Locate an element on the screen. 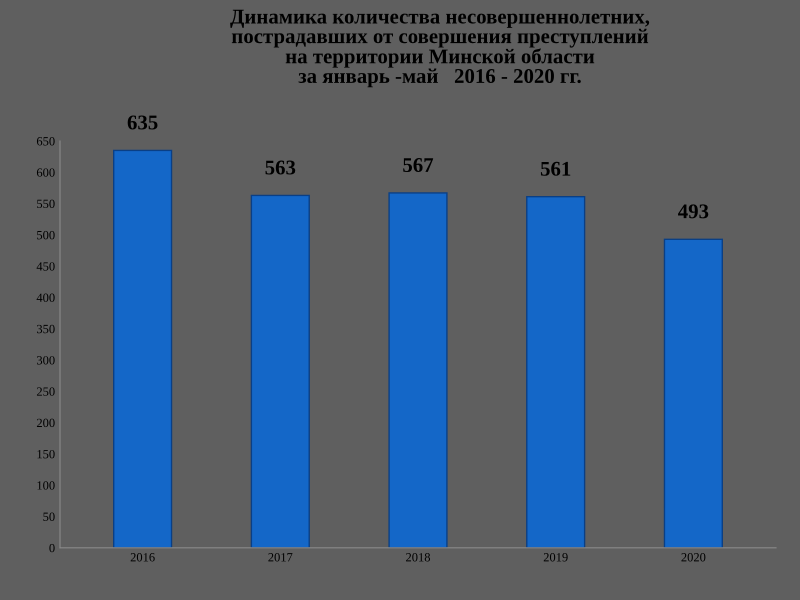 This screenshot has width=800, height=600. y-tick-label: 450 is located at coordinates (45, 266).